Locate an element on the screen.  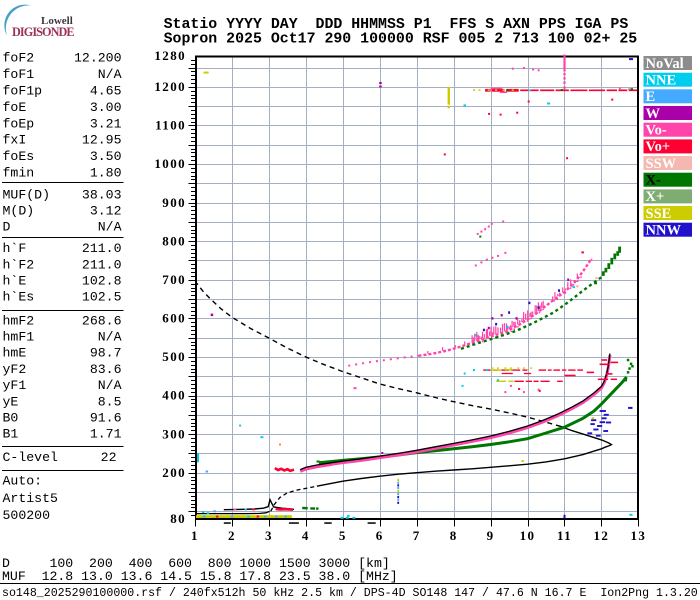
svg-text: 1280 is located at coordinates (170, 55).